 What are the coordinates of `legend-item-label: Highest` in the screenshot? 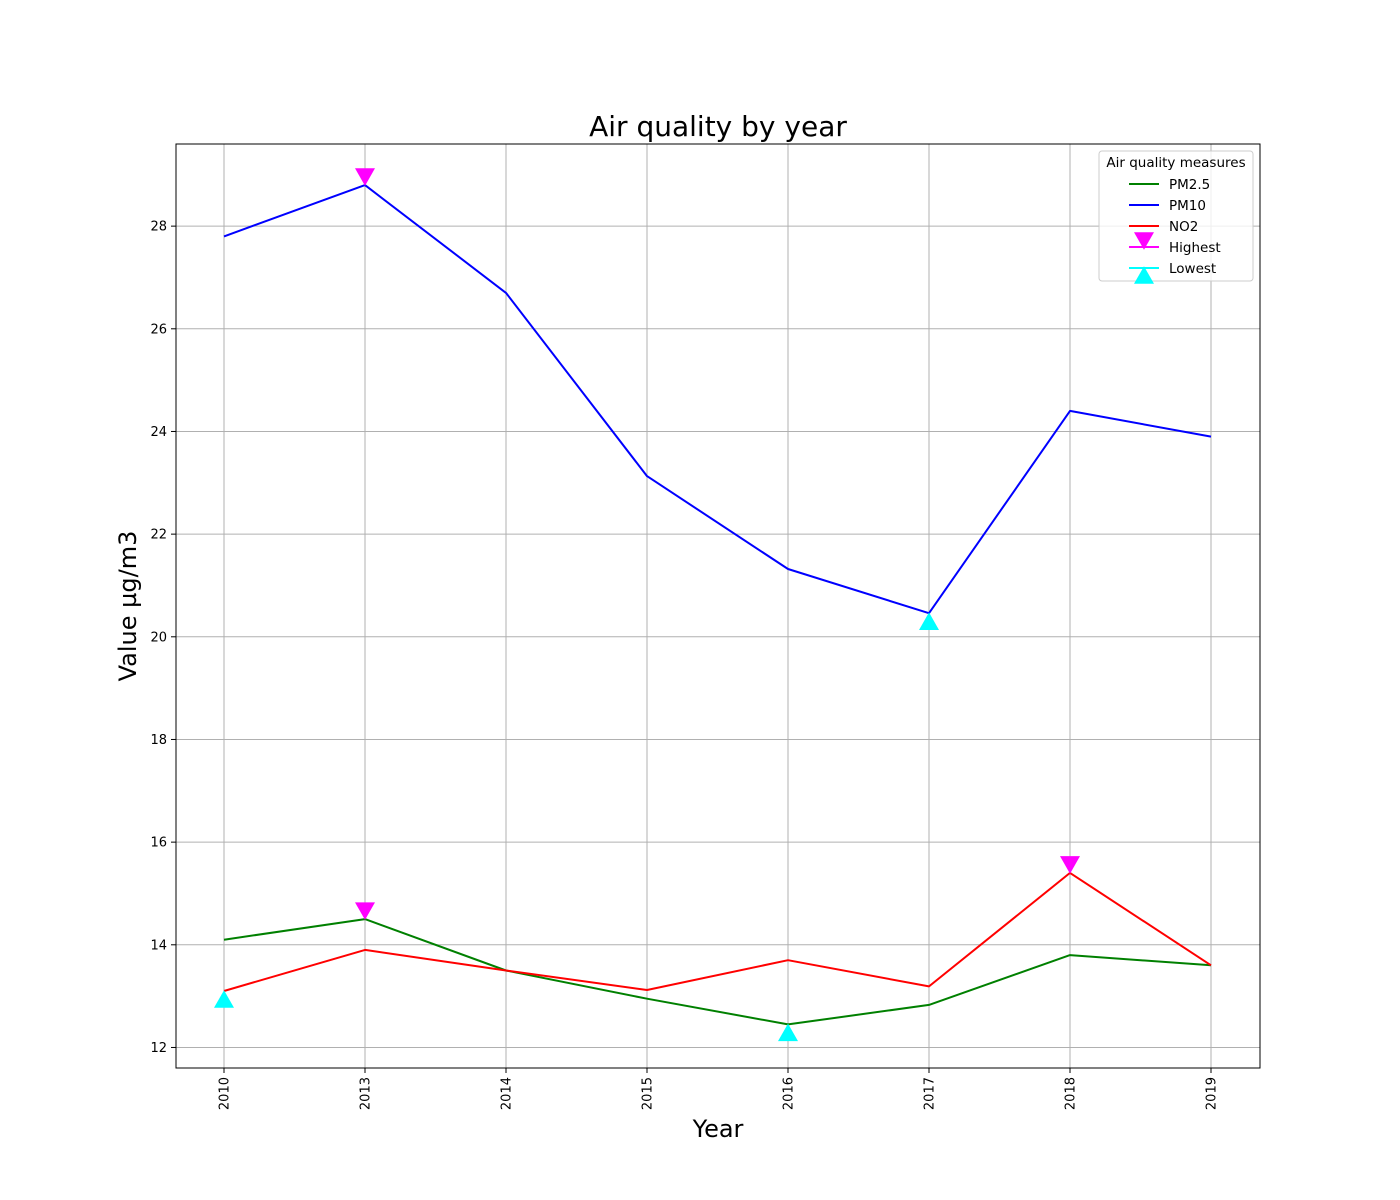 It's located at (1195, 248).